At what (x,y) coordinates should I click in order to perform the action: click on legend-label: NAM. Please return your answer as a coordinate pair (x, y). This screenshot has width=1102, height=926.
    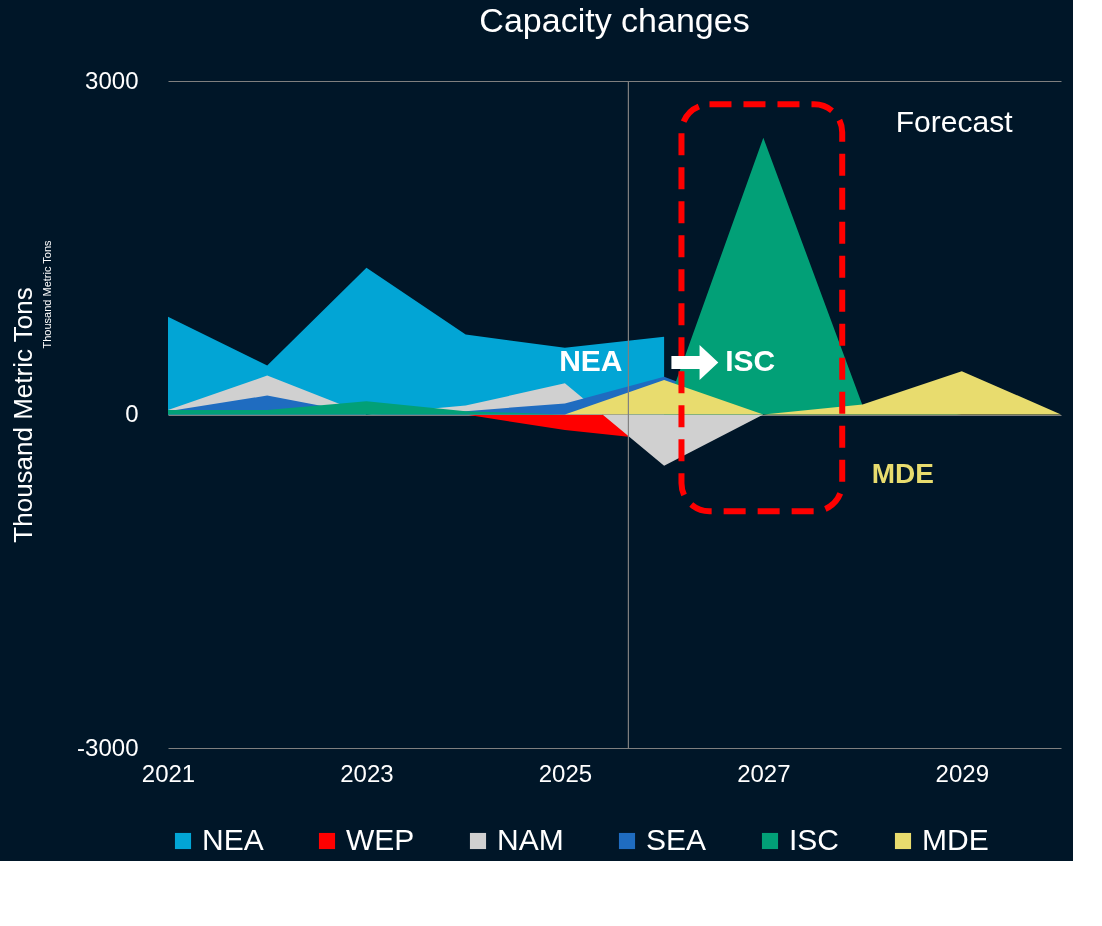
    Looking at the image, I should click on (530, 839).